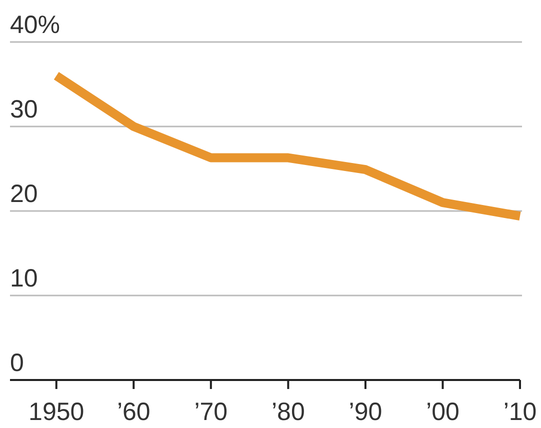 The width and height of the screenshot is (541, 428). I want to click on x-tick-label: ’90, so click(365, 412).